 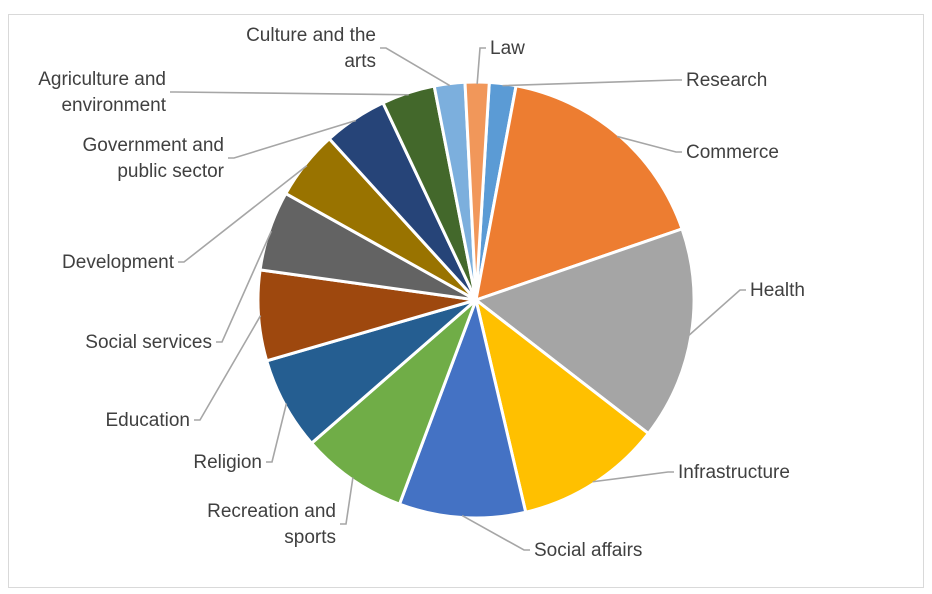 I want to click on slice-label-recreation-and-sports: Recreation and sports, so click(x=271, y=524).